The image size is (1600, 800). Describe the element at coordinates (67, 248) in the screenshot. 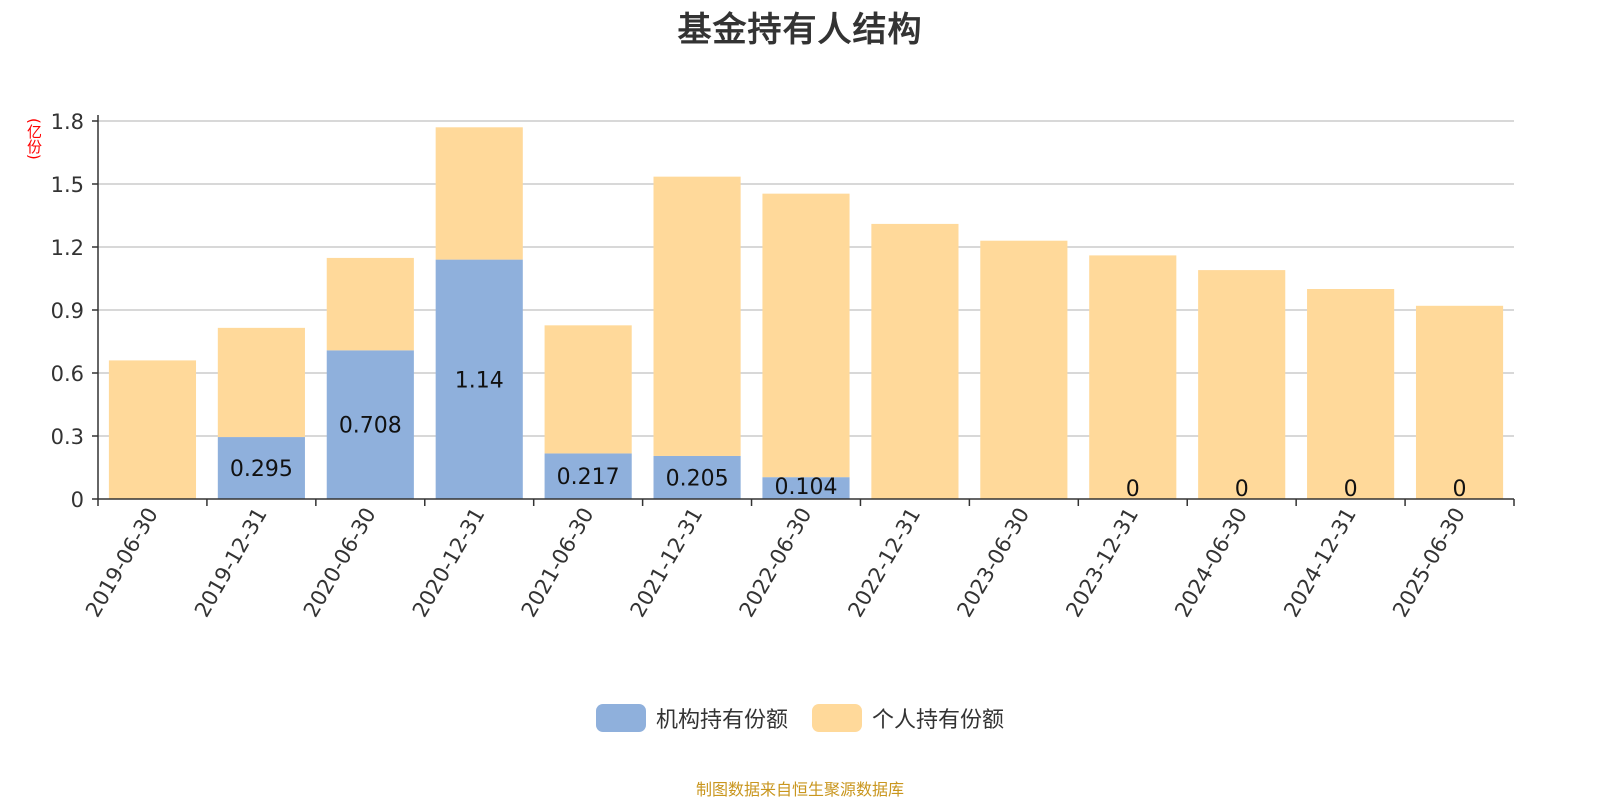

I see `y-tick-label: 1.2` at that location.